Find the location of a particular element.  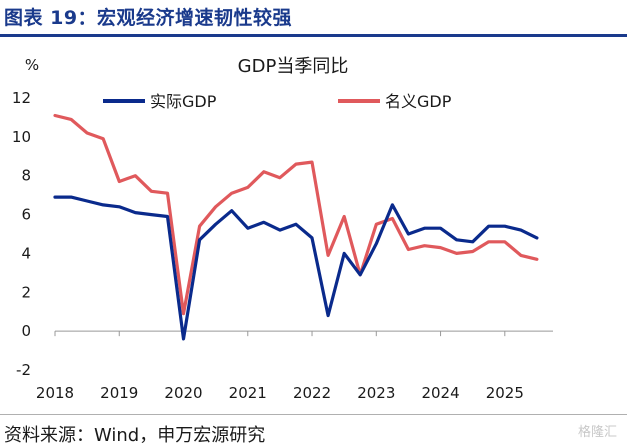

legend: 实际GDP 名义GDP is located at coordinates (277, 101).